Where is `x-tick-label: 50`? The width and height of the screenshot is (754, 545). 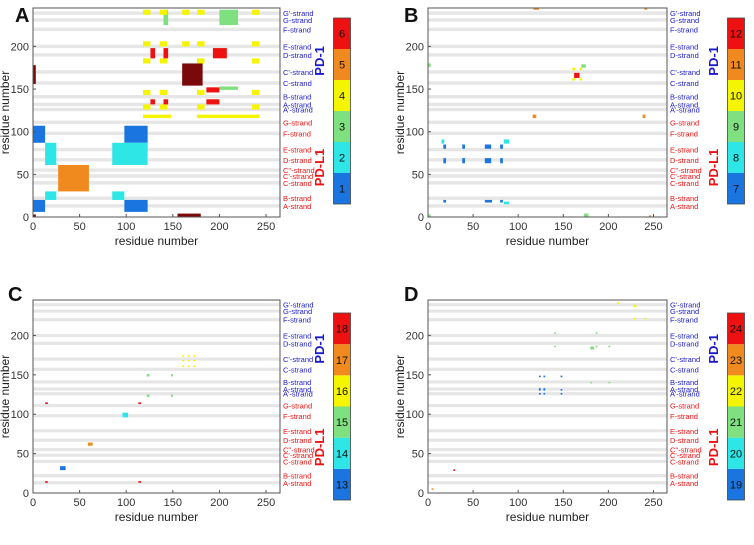
x-tick-label: 50 is located at coordinates (79, 503).